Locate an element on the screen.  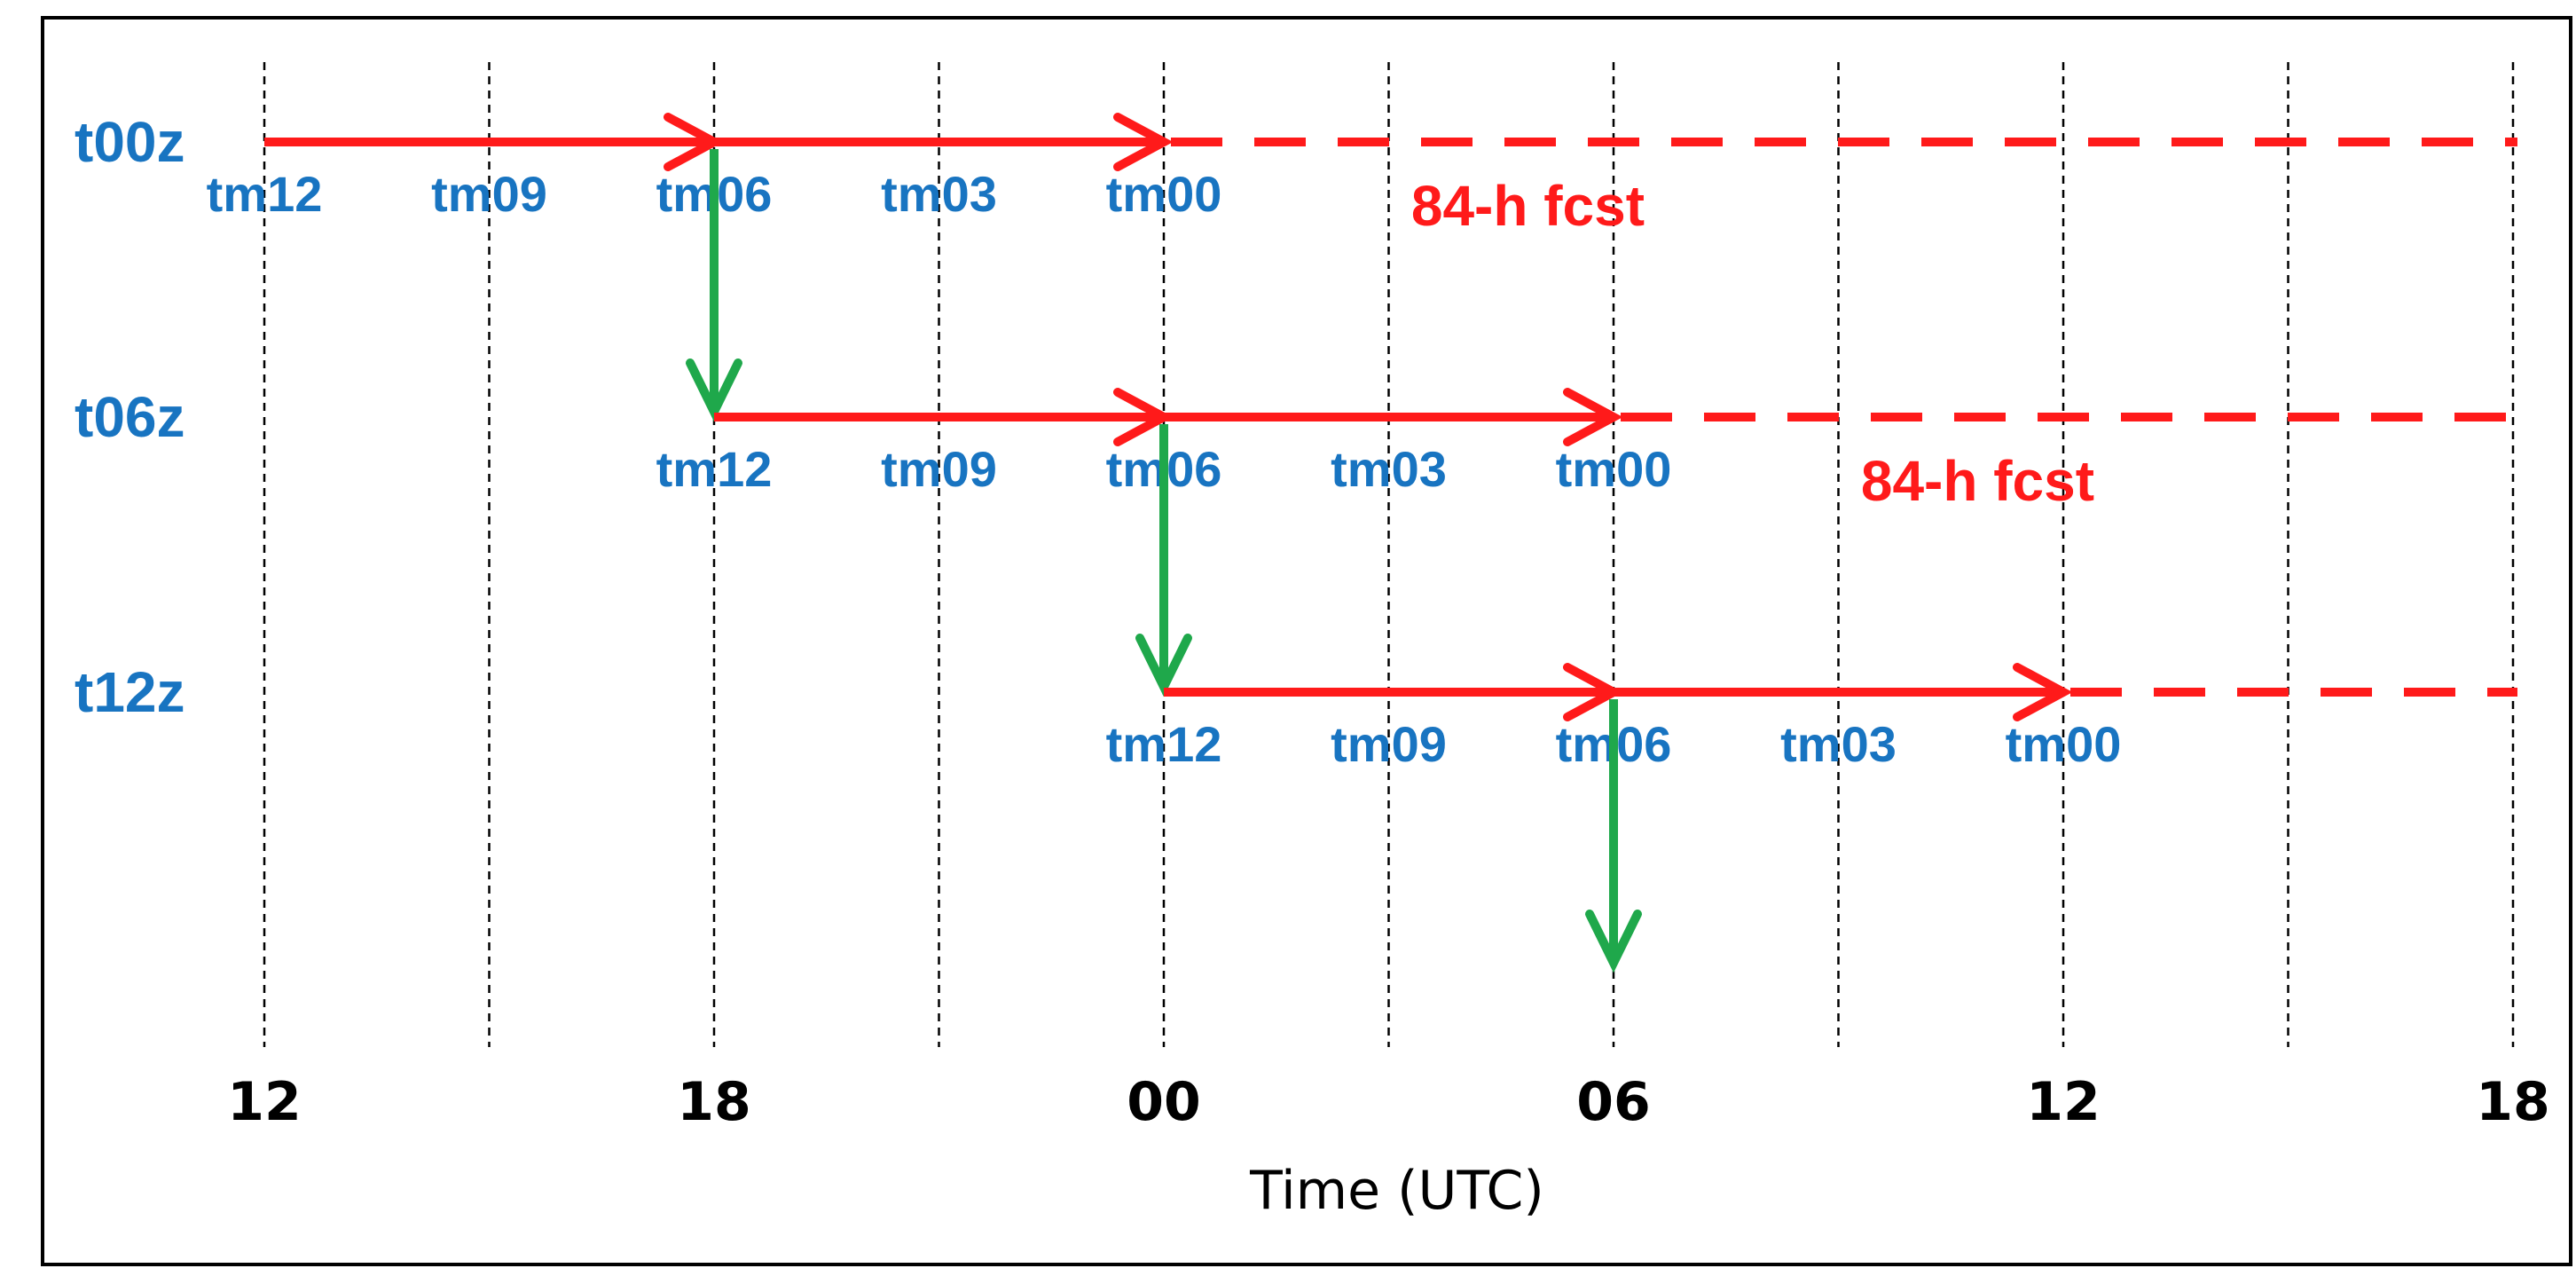
axis-title: Time (UTC) is located at coordinates (1396, 1191).